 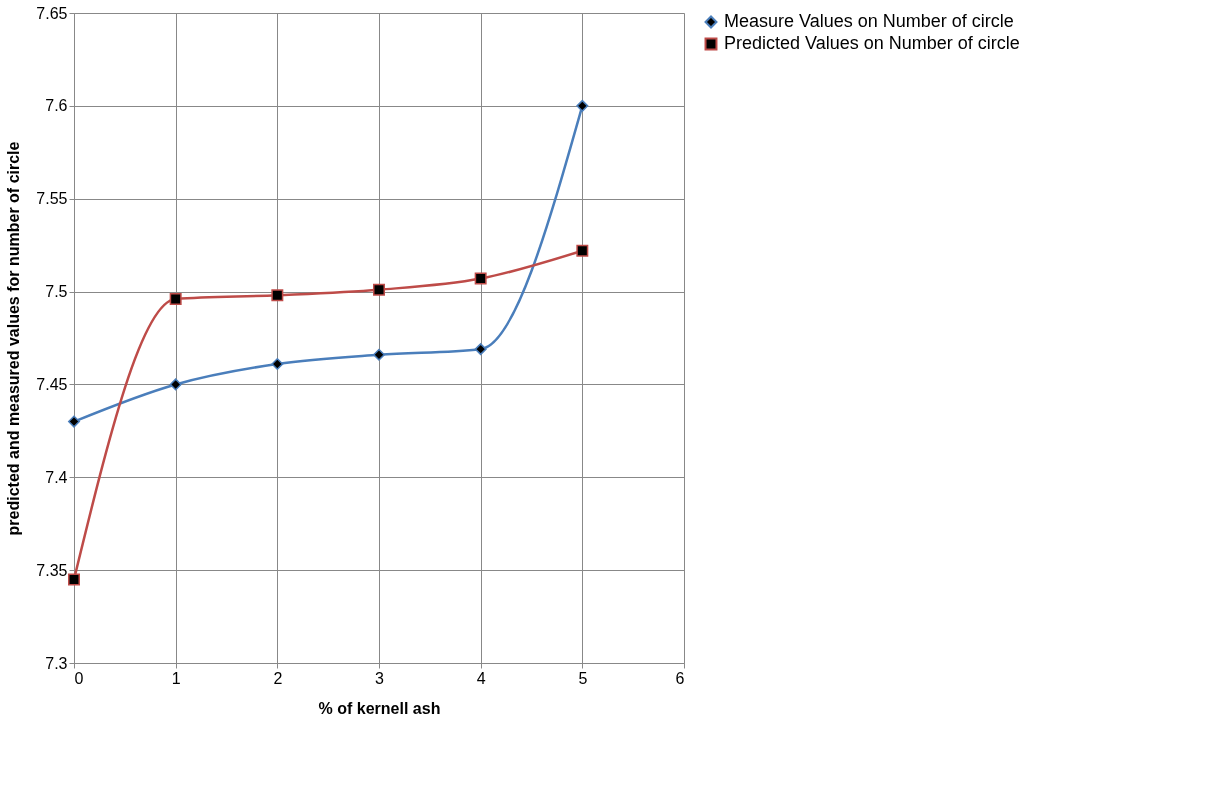 I want to click on x-tick-label: 5, so click(x=583, y=678).